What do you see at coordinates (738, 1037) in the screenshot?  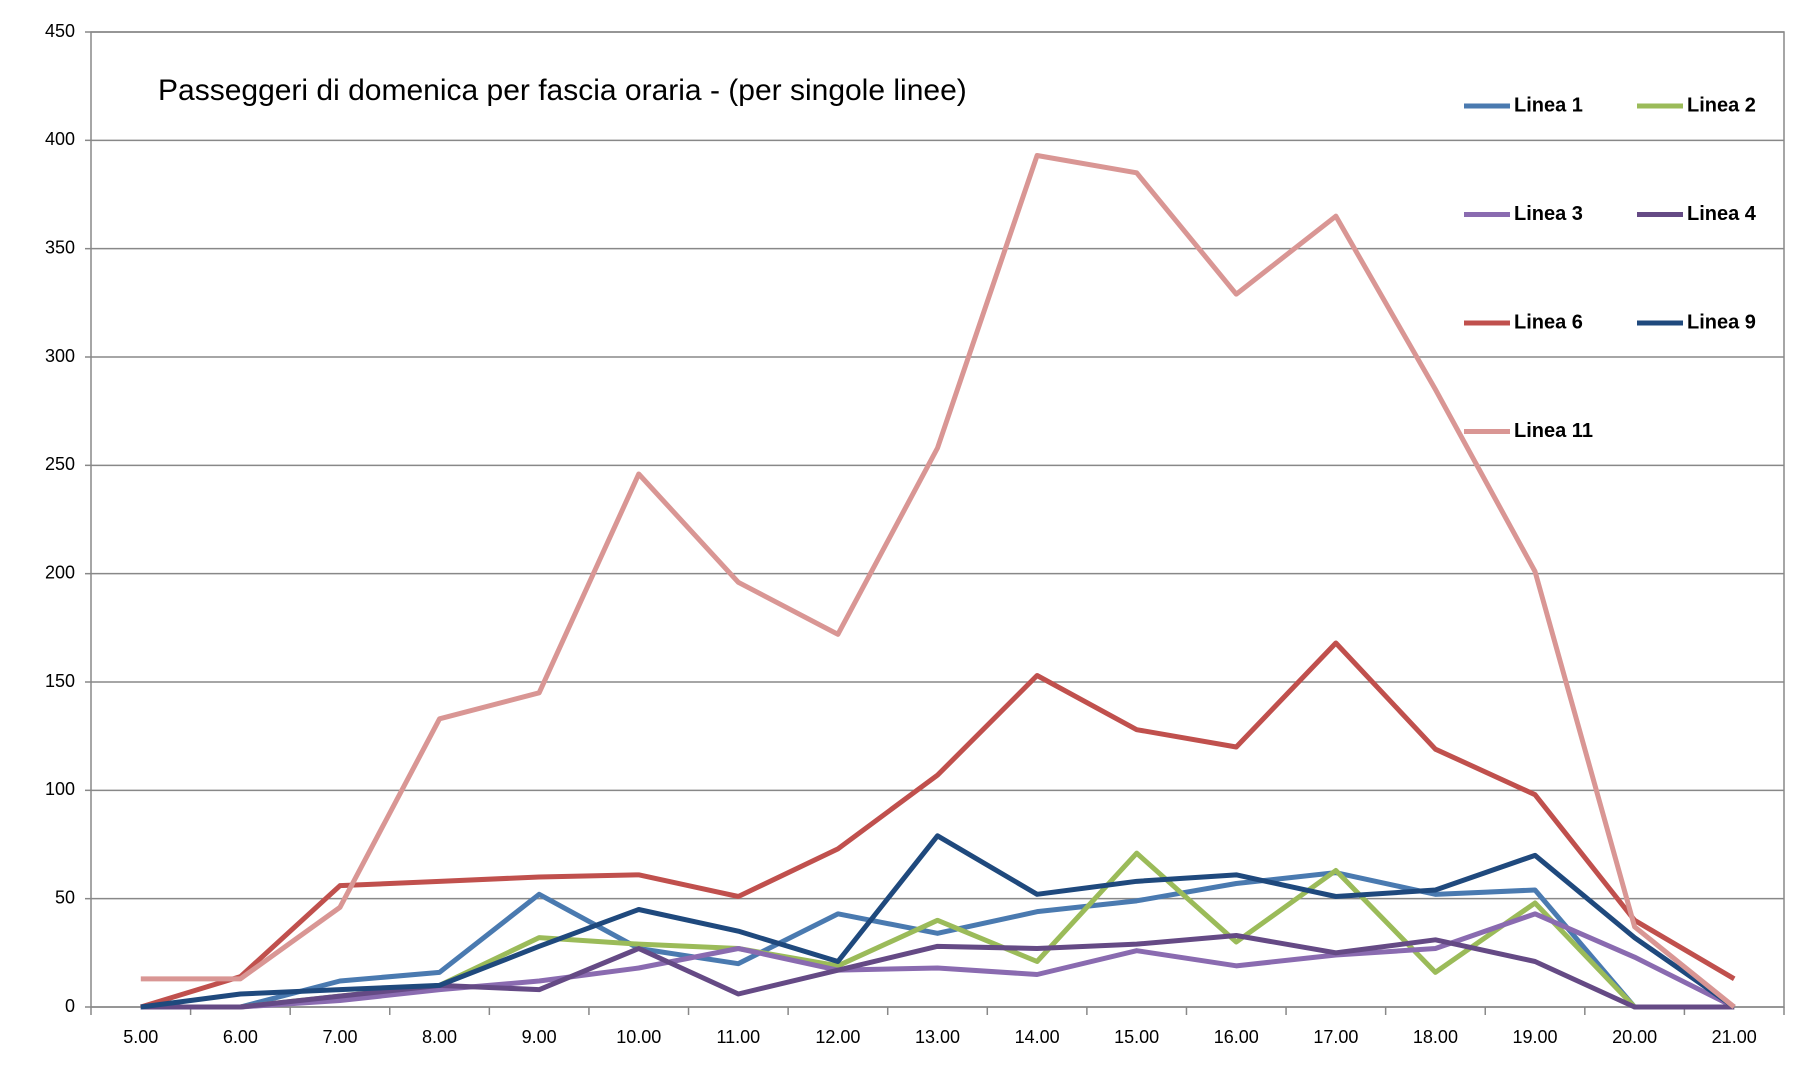 I see `x-tick-label: 11.00` at bounding box center [738, 1037].